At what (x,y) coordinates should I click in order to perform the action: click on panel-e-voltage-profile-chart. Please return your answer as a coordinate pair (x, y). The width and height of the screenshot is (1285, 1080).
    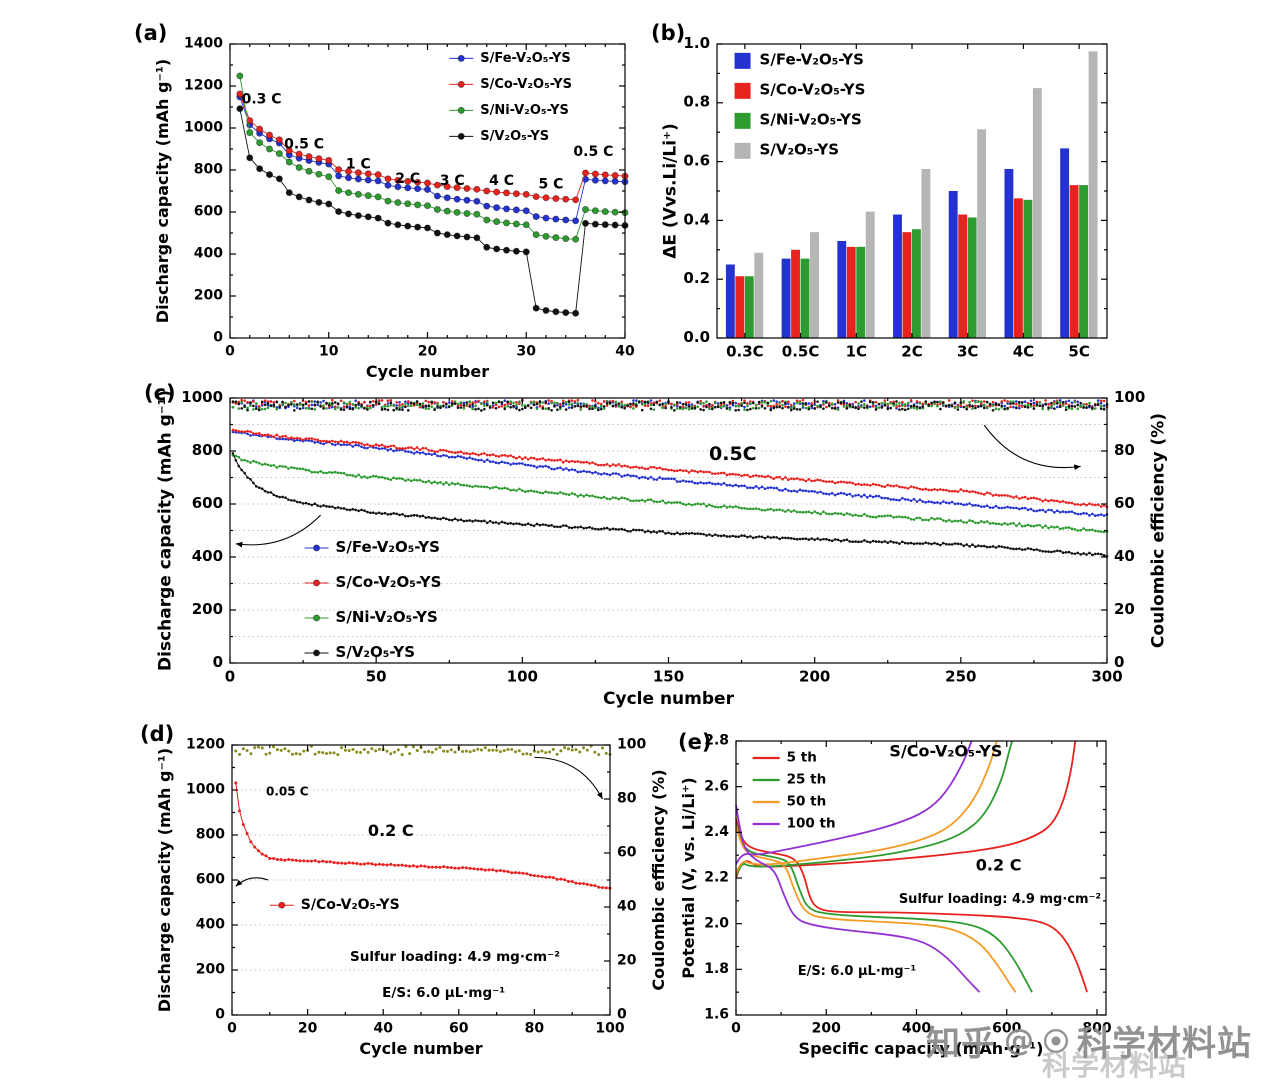
    Looking at the image, I should click on (943, 897).